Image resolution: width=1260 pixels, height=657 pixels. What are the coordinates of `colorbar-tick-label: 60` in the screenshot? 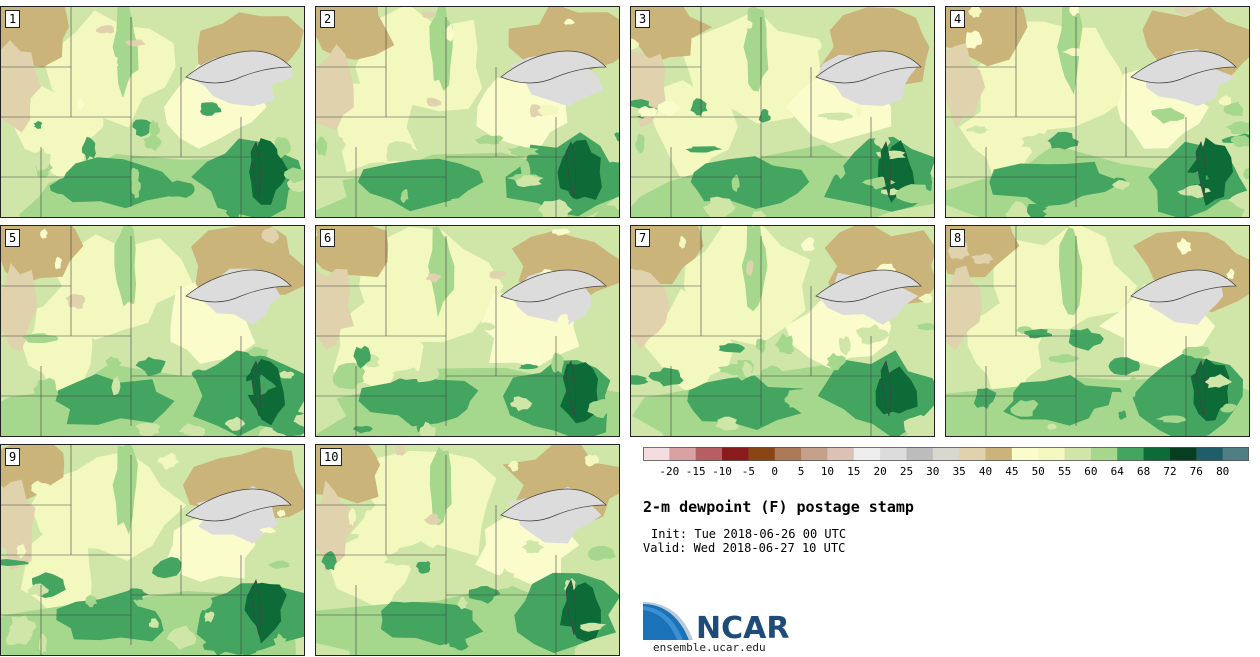 It's located at (1091, 471).